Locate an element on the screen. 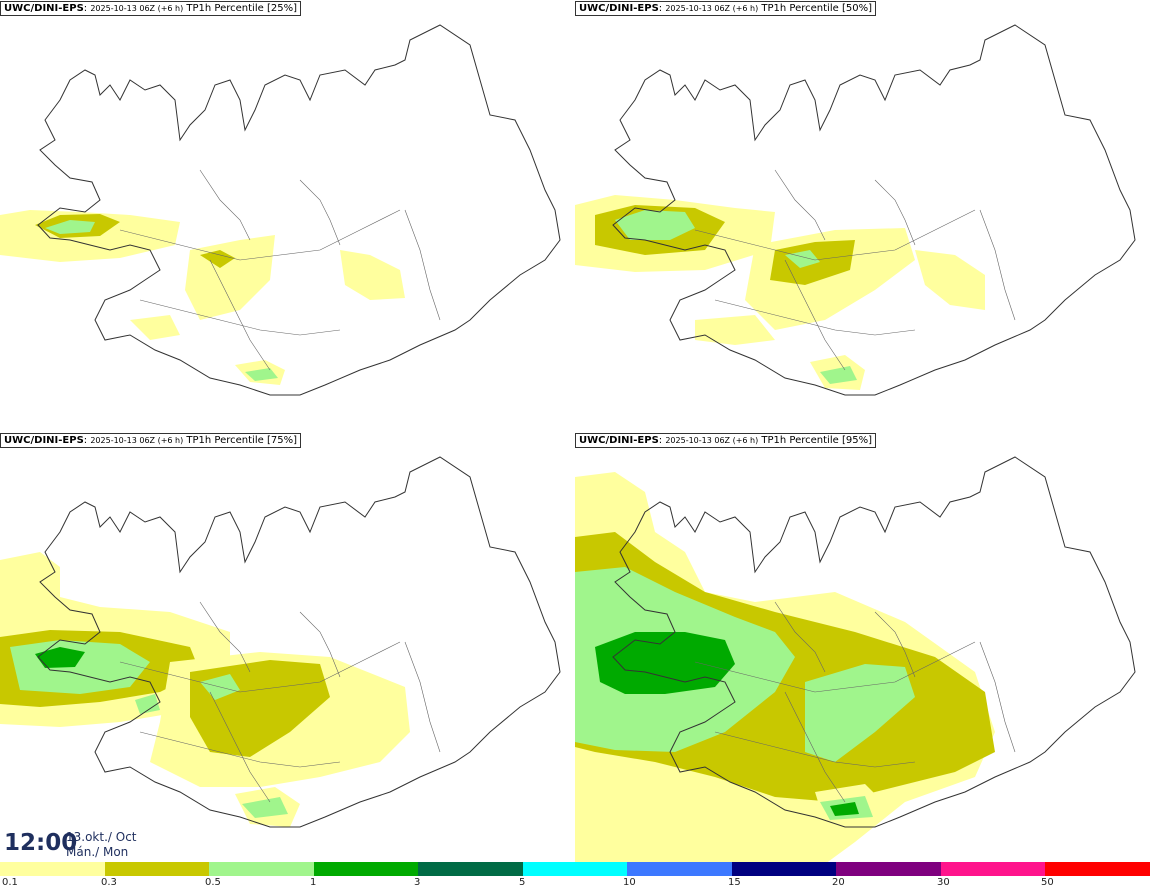  valid-time-box: 12:00 13.okt./ Oct Mán./ Mon is located at coordinates (70, 844).